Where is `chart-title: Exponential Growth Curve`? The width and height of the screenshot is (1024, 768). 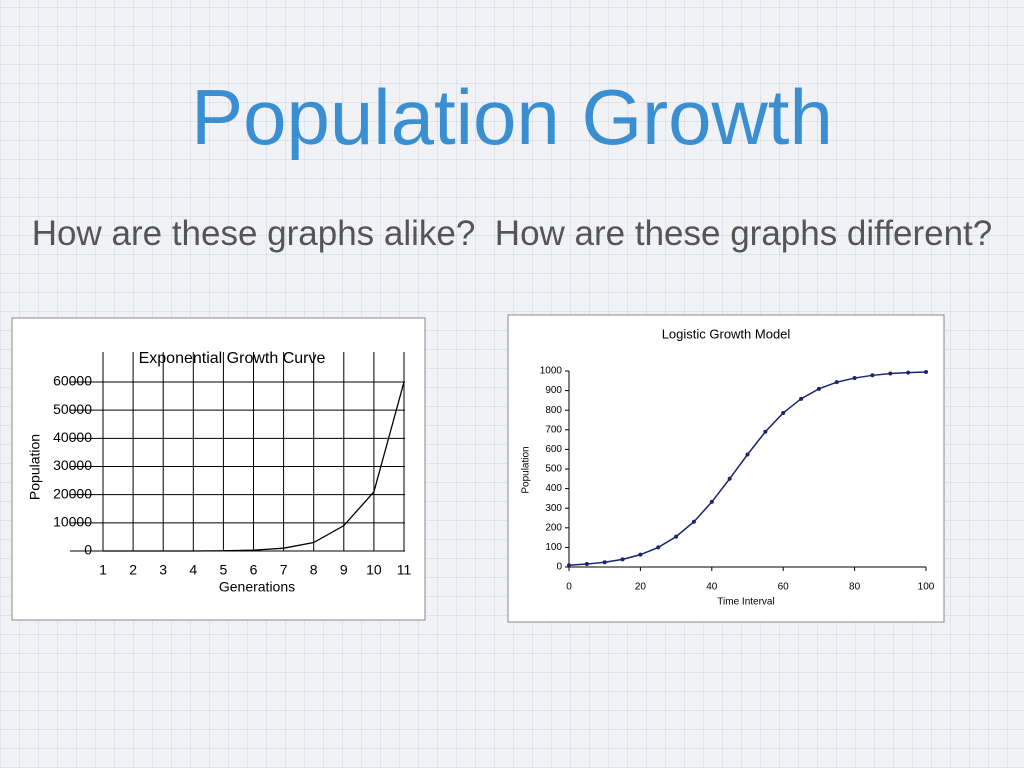 chart-title: Exponential Growth Curve is located at coordinates (232, 358).